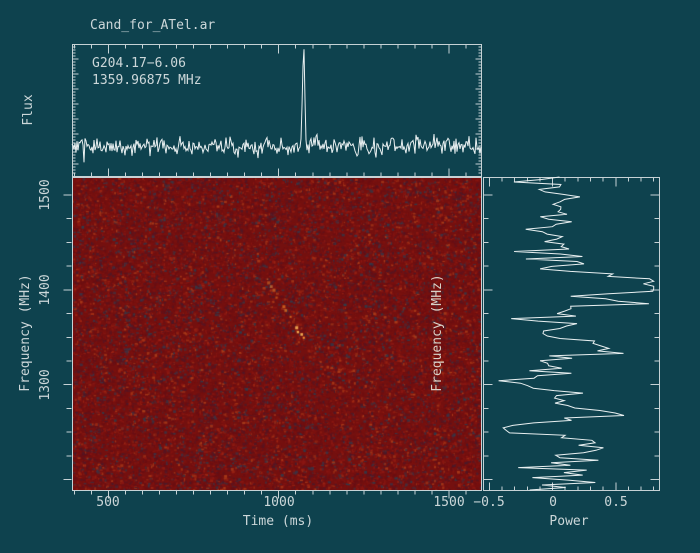 The height and width of the screenshot is (553, 700). What do you see at coordinates (153, 25) in the screenshot?
I see `plot-title: Cand_for_ATel.ar` at bounding box center [153, 25].